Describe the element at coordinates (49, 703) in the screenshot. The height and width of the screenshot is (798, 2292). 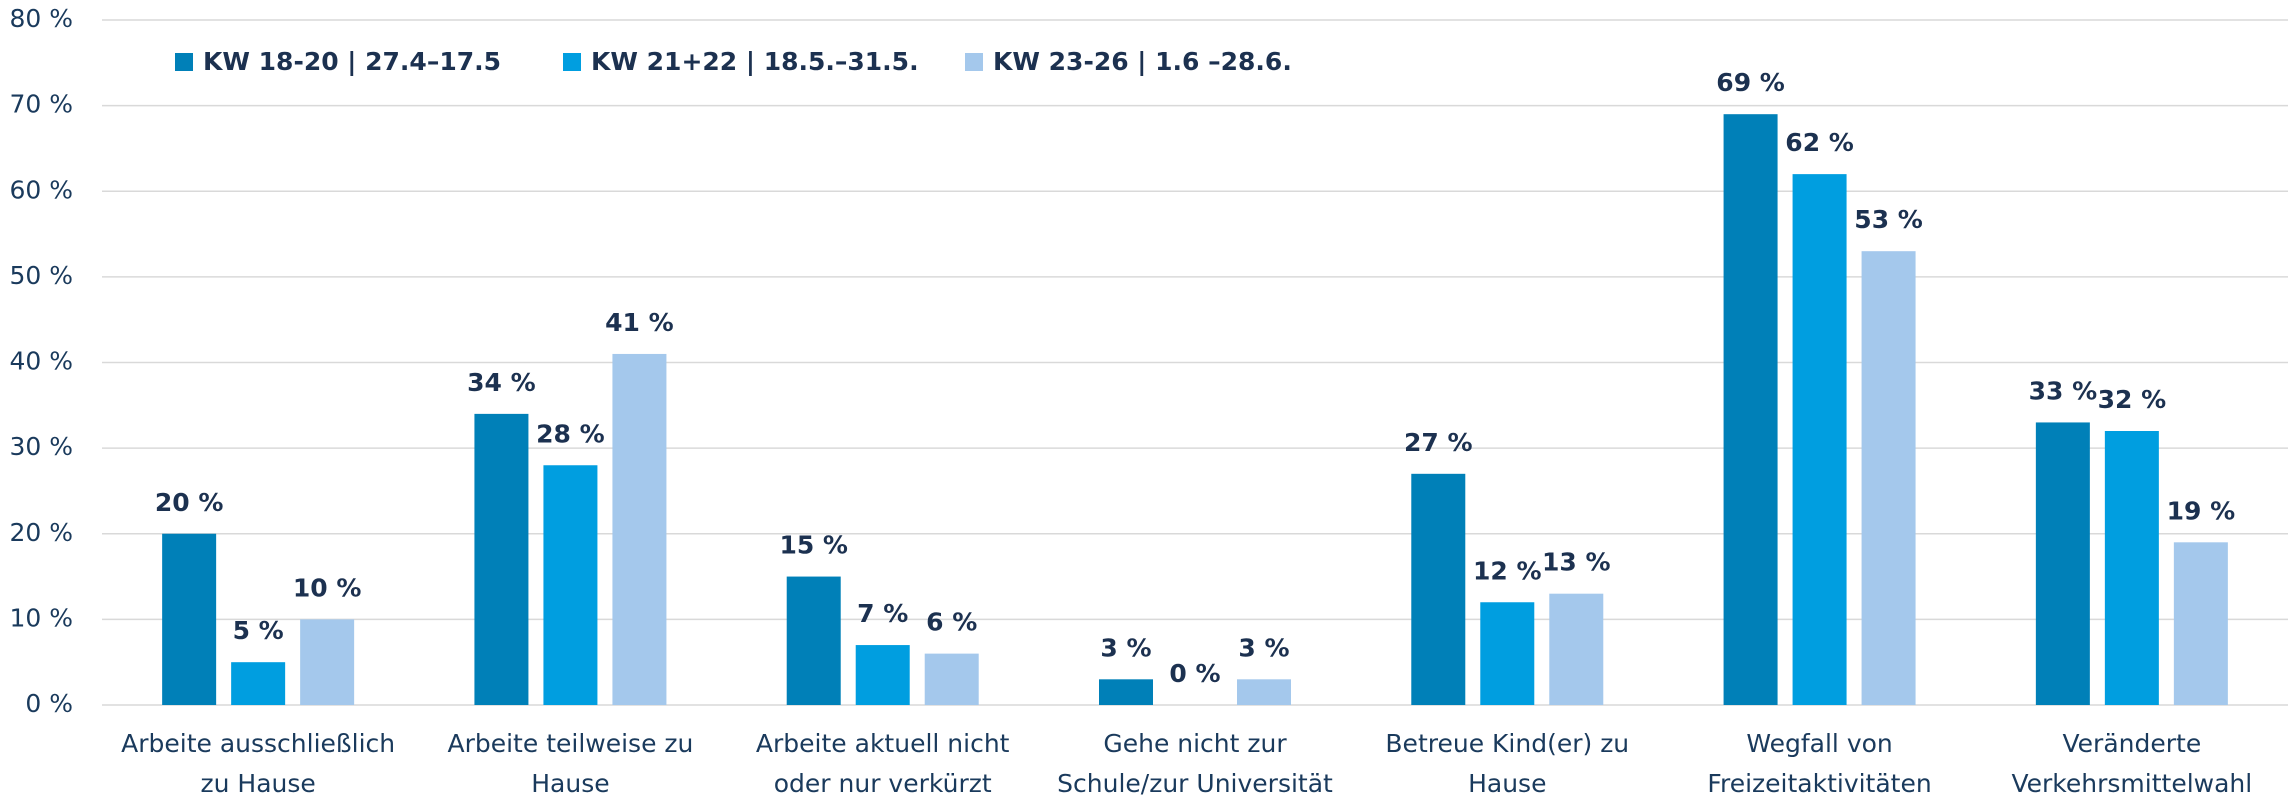
I see `y-tick-label: 0 %` at that location.